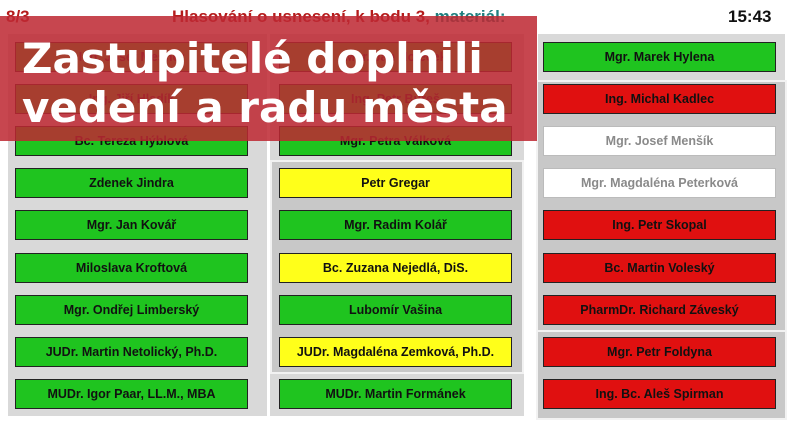  I want to click on column2-card-8: JUDr. Magdaléna Zemková, Ph.D., so click(395, 352).